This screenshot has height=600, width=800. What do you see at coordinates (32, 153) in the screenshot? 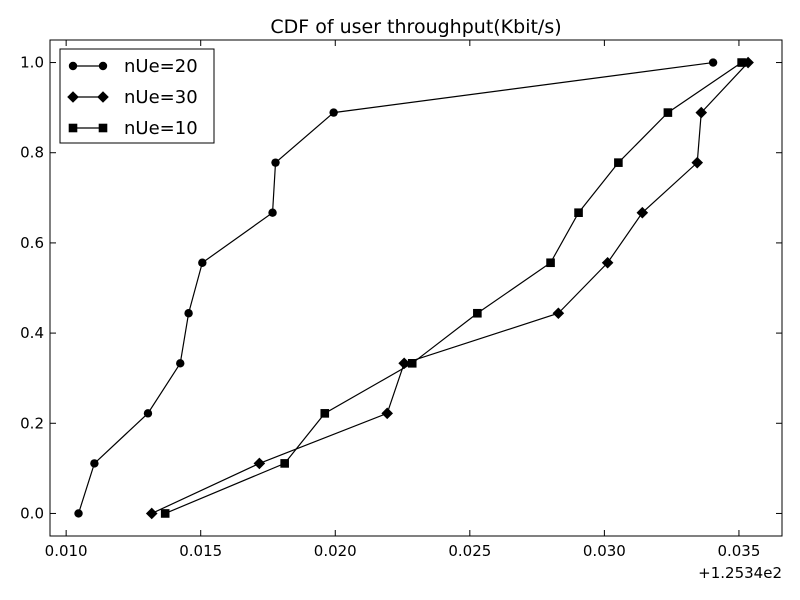
I see `y-tick-label: 0.8` at bounding box center [32, 153].